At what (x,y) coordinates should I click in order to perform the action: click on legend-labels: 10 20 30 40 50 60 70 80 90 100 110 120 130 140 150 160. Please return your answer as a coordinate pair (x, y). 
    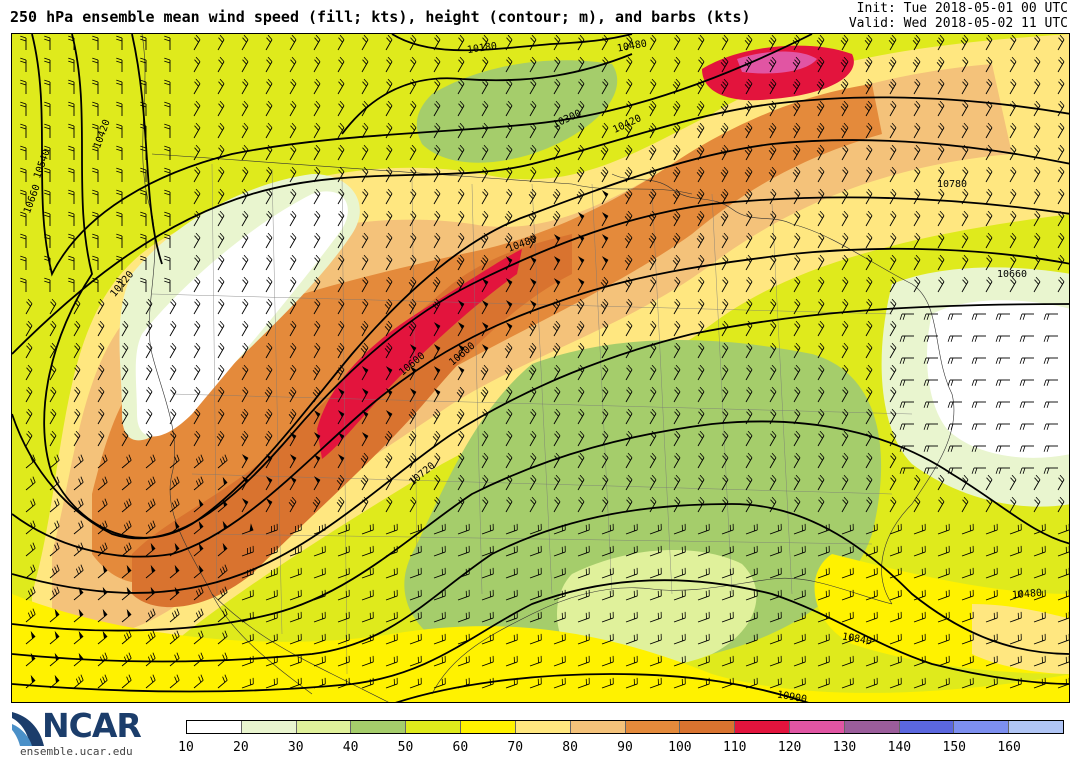
    Looking at the image, I should click on (621, 748).